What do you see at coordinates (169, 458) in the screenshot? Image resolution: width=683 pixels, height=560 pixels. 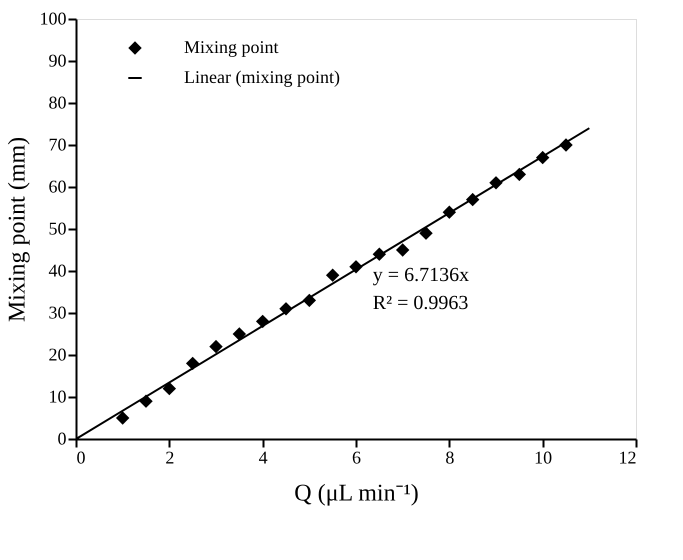 I see `x-tick-label: 2` at bounding box center [169, 458].